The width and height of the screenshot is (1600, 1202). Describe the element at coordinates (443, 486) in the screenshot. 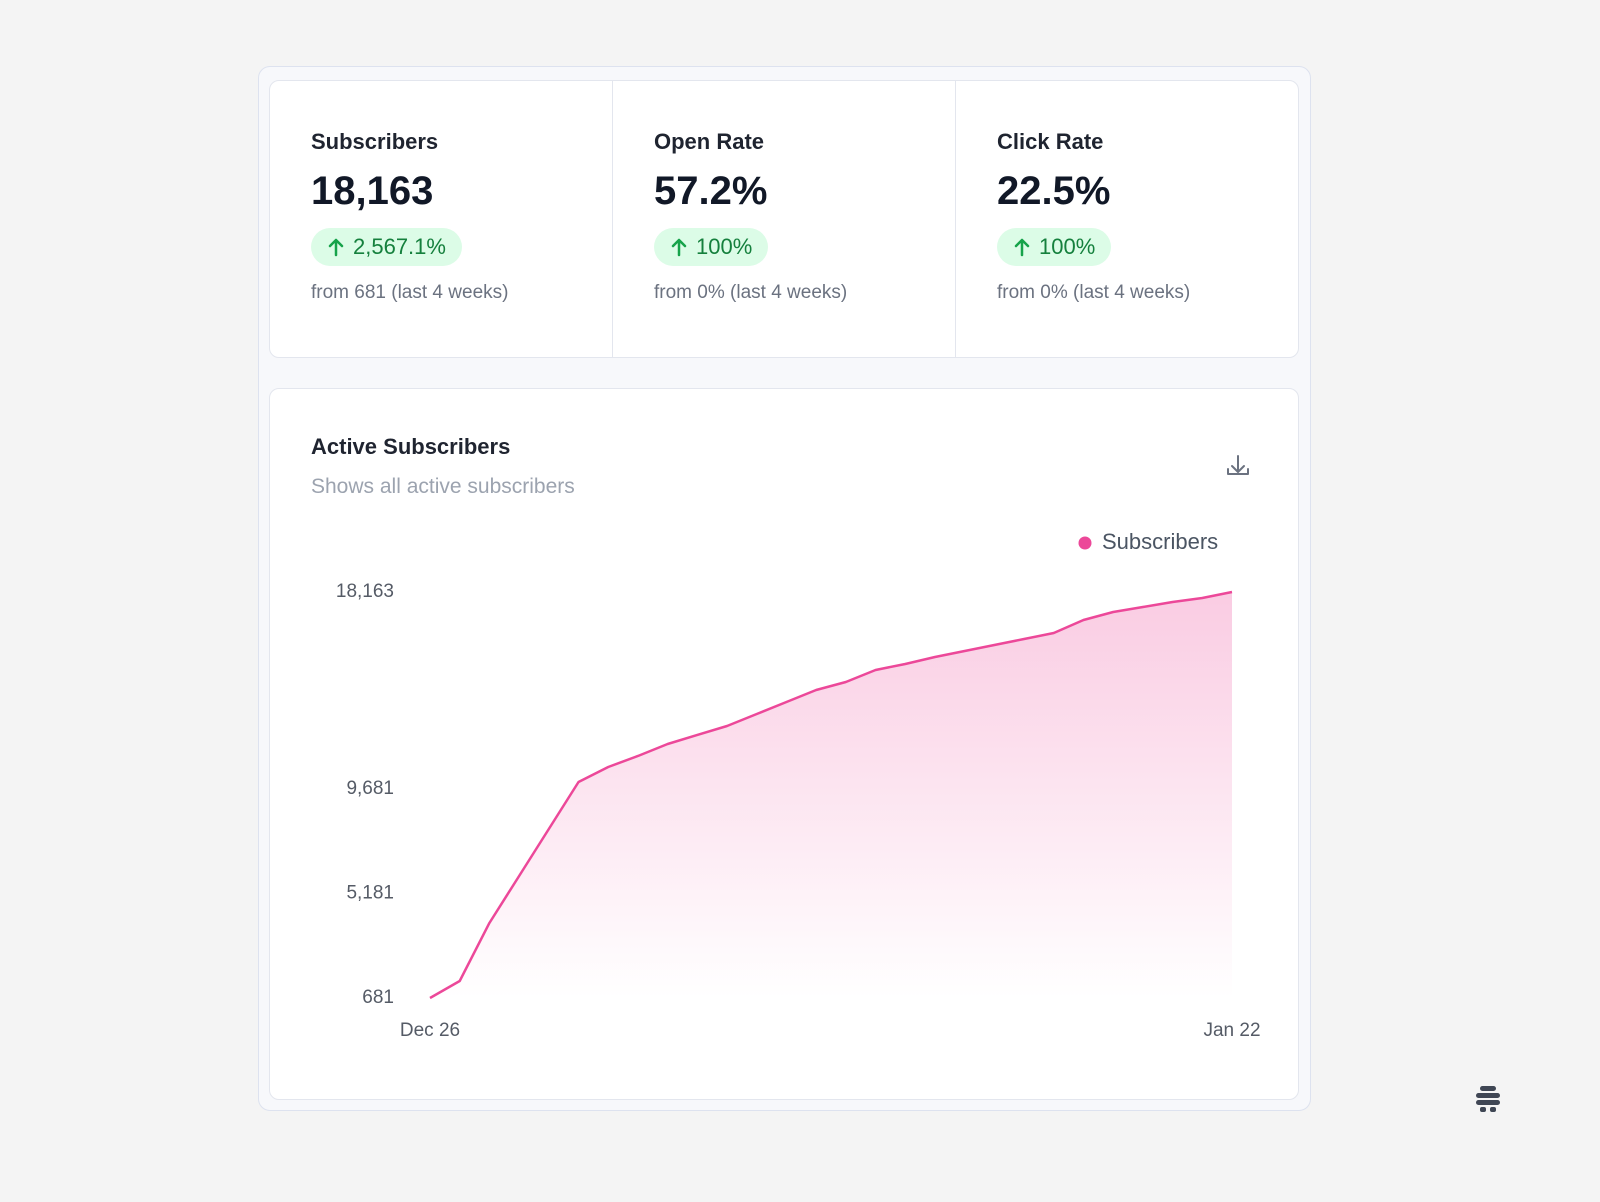

I see `chart-subtitle: Shows all active subscribers` at that location.